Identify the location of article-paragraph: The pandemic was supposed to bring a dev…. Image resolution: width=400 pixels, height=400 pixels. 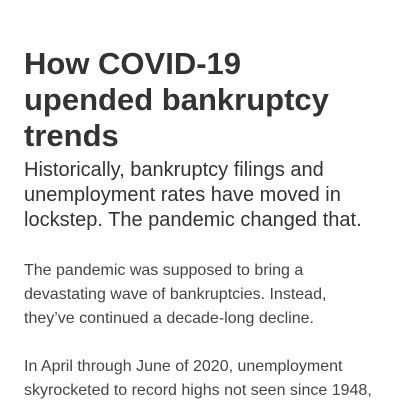
(175, 294).